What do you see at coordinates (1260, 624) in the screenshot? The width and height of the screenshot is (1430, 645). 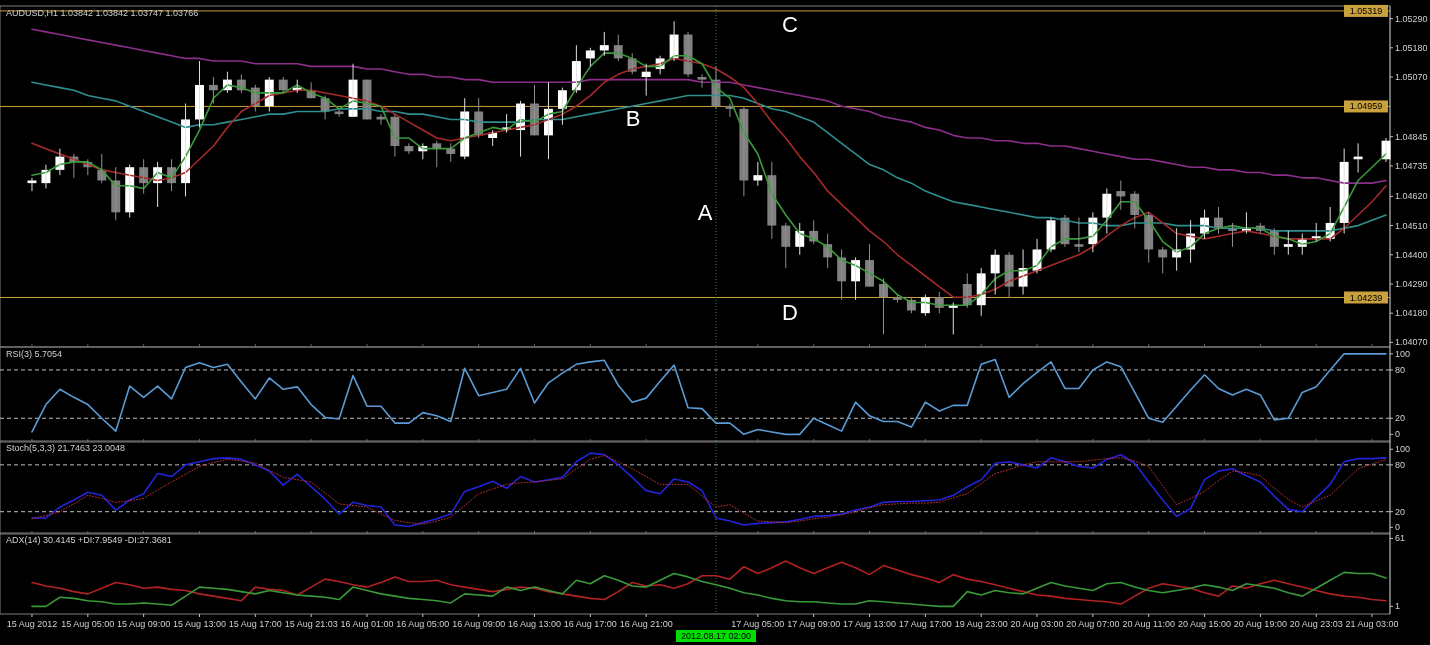 I see `x-tick-label: 20 Aug 19:00` at bounding box center [1260, 624].